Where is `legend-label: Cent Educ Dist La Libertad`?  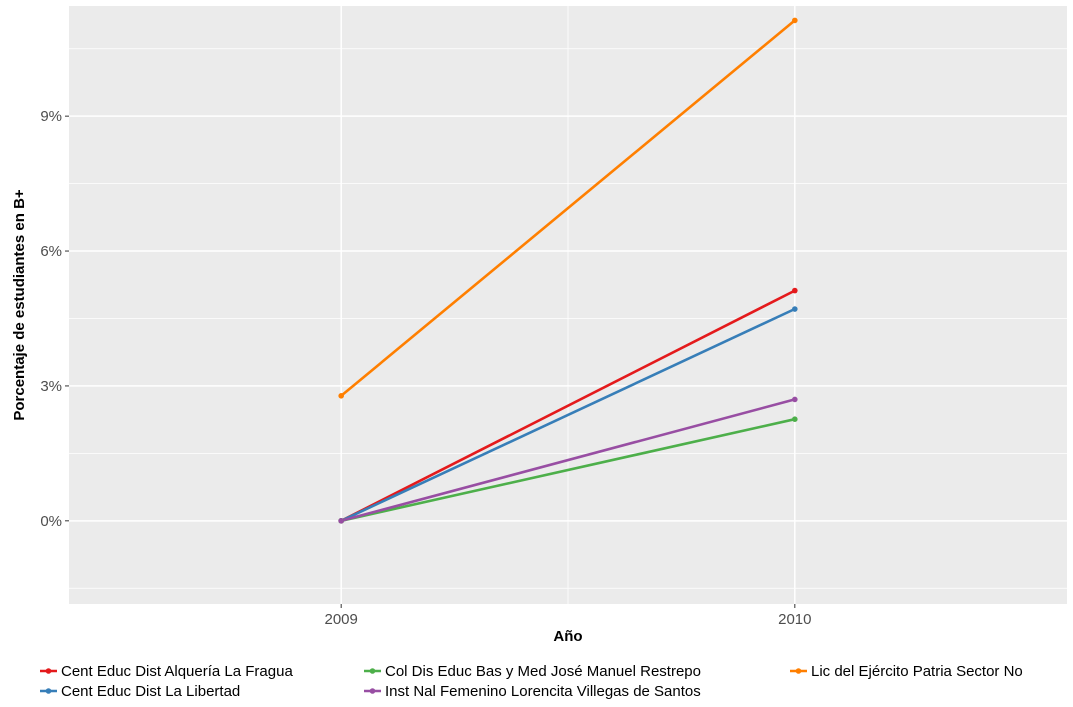
legend-label: Cent Educ Dist La Libertad is located at coordinates (150, 691).